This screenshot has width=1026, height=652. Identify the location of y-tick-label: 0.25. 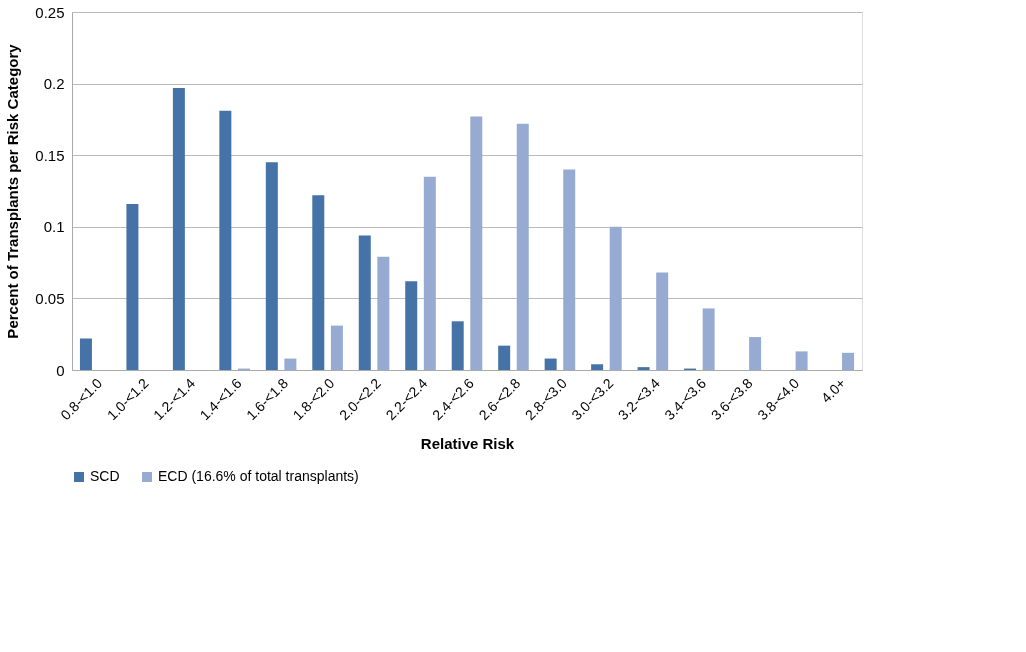
(50, 12).